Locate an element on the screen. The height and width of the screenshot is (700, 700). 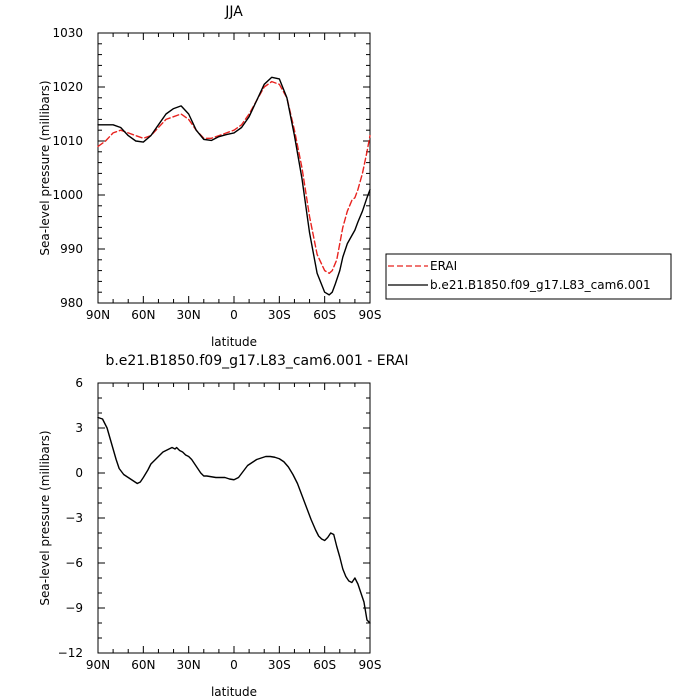
top-series is located at coordinates (234, 186).